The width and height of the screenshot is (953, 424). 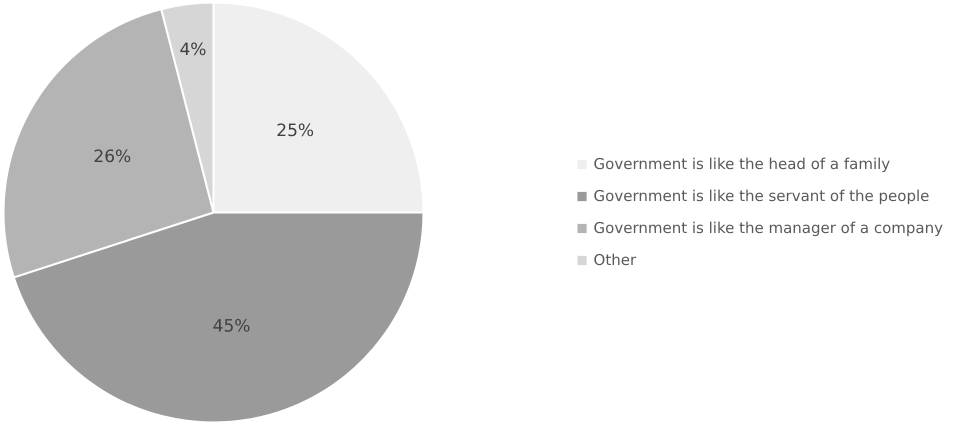 What do you see at coordinates (762, 196) in the screenshot?
I see `legend-label: Government is like the servant of the people` at bounding box center [762, 196].